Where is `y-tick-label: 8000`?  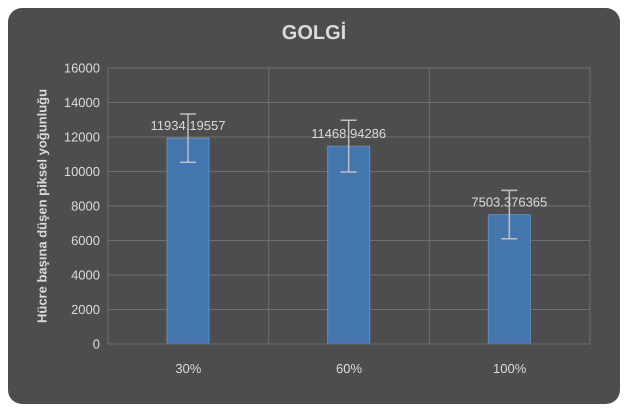 y-tick-label: 8000 is located at coordinates (85, 206).